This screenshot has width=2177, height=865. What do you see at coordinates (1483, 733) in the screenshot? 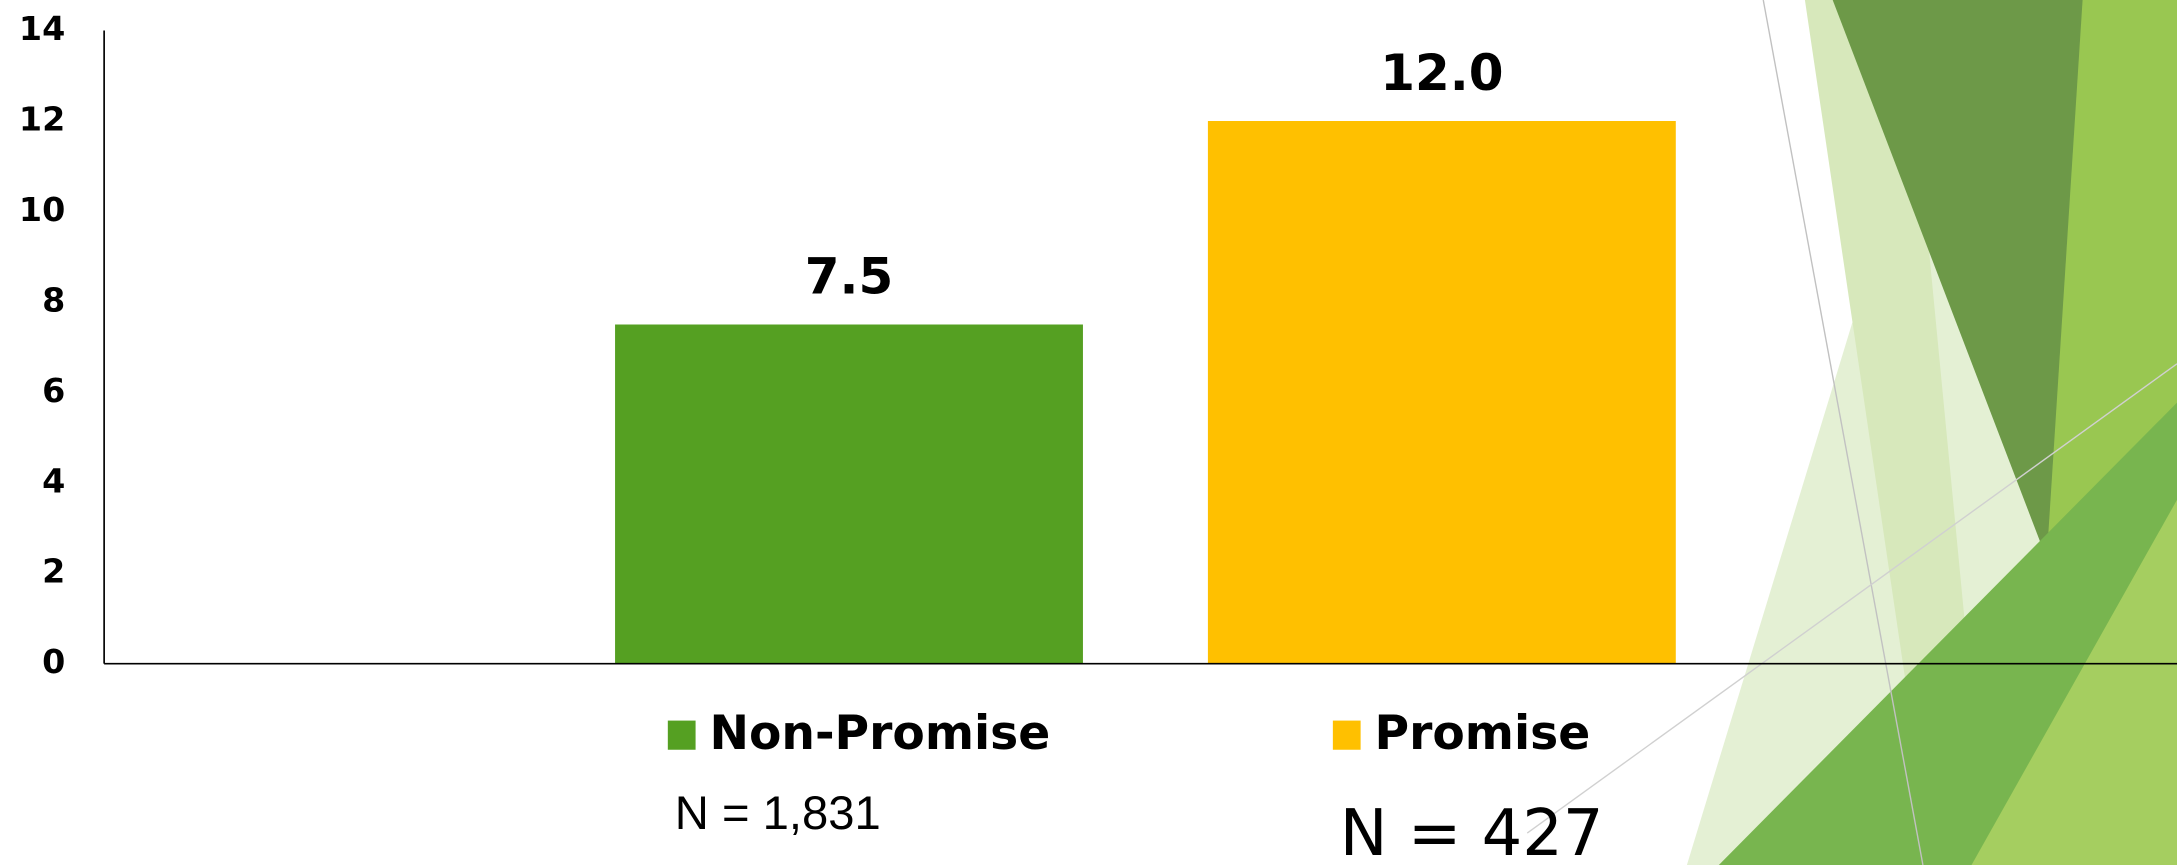
I see `legend-label: Promise` at bounding box center [1483, 733].